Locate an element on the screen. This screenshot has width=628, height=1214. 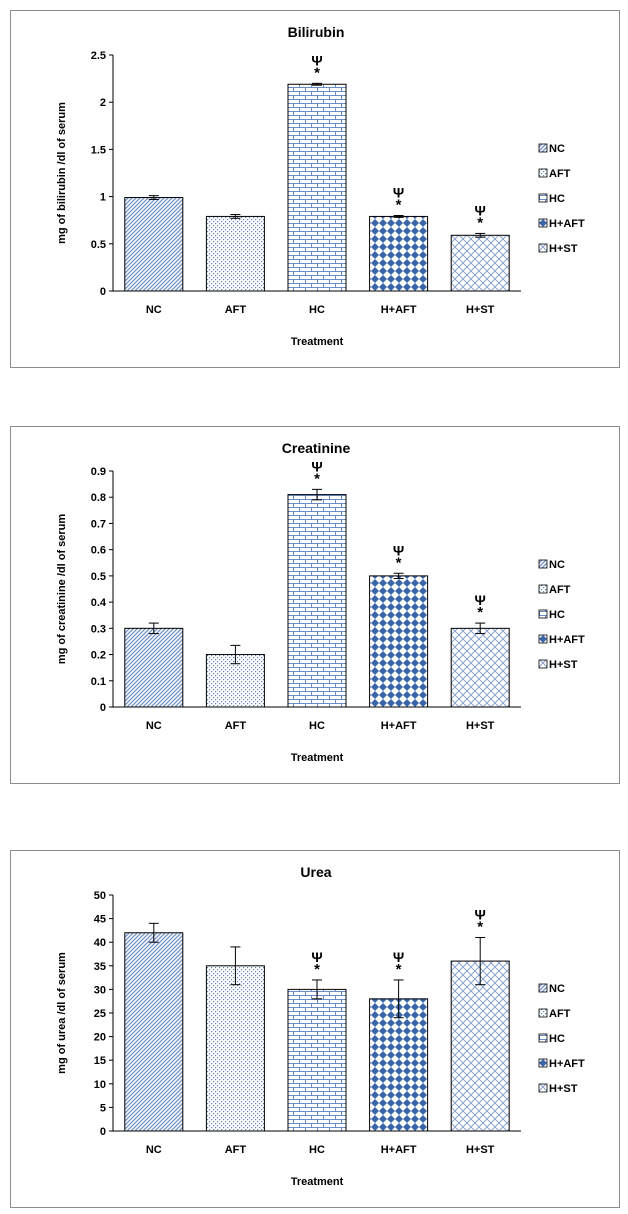
y-tick-label: 5 is located at coordinates (103, 1108).